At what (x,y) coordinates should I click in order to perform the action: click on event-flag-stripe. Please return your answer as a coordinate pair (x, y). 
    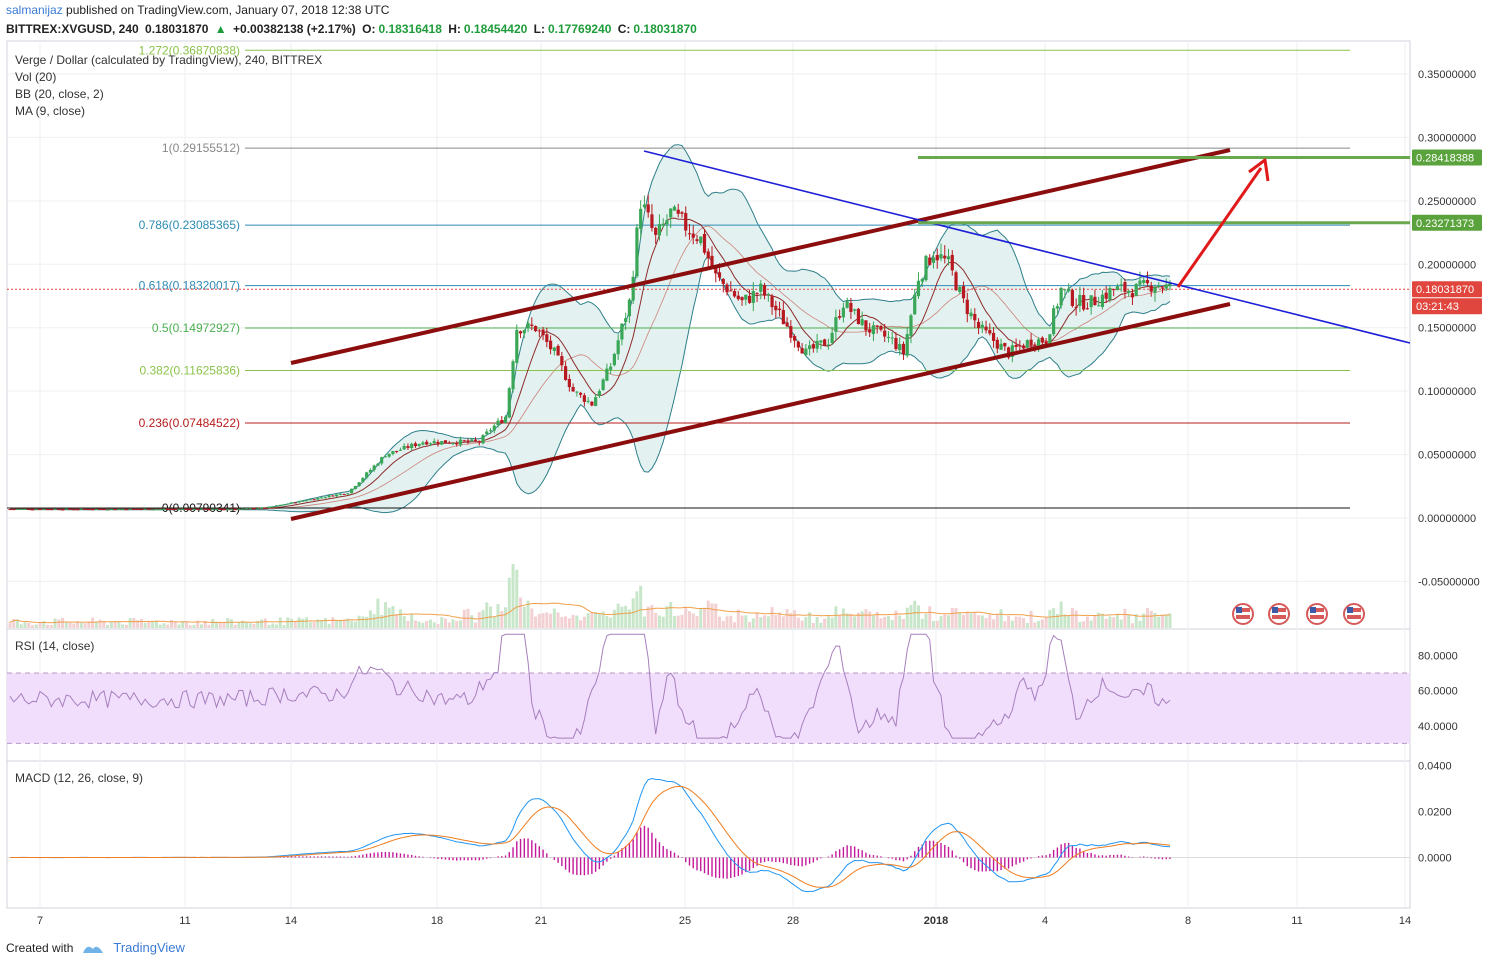
    Looking at the image, I should click on (1243, 610).